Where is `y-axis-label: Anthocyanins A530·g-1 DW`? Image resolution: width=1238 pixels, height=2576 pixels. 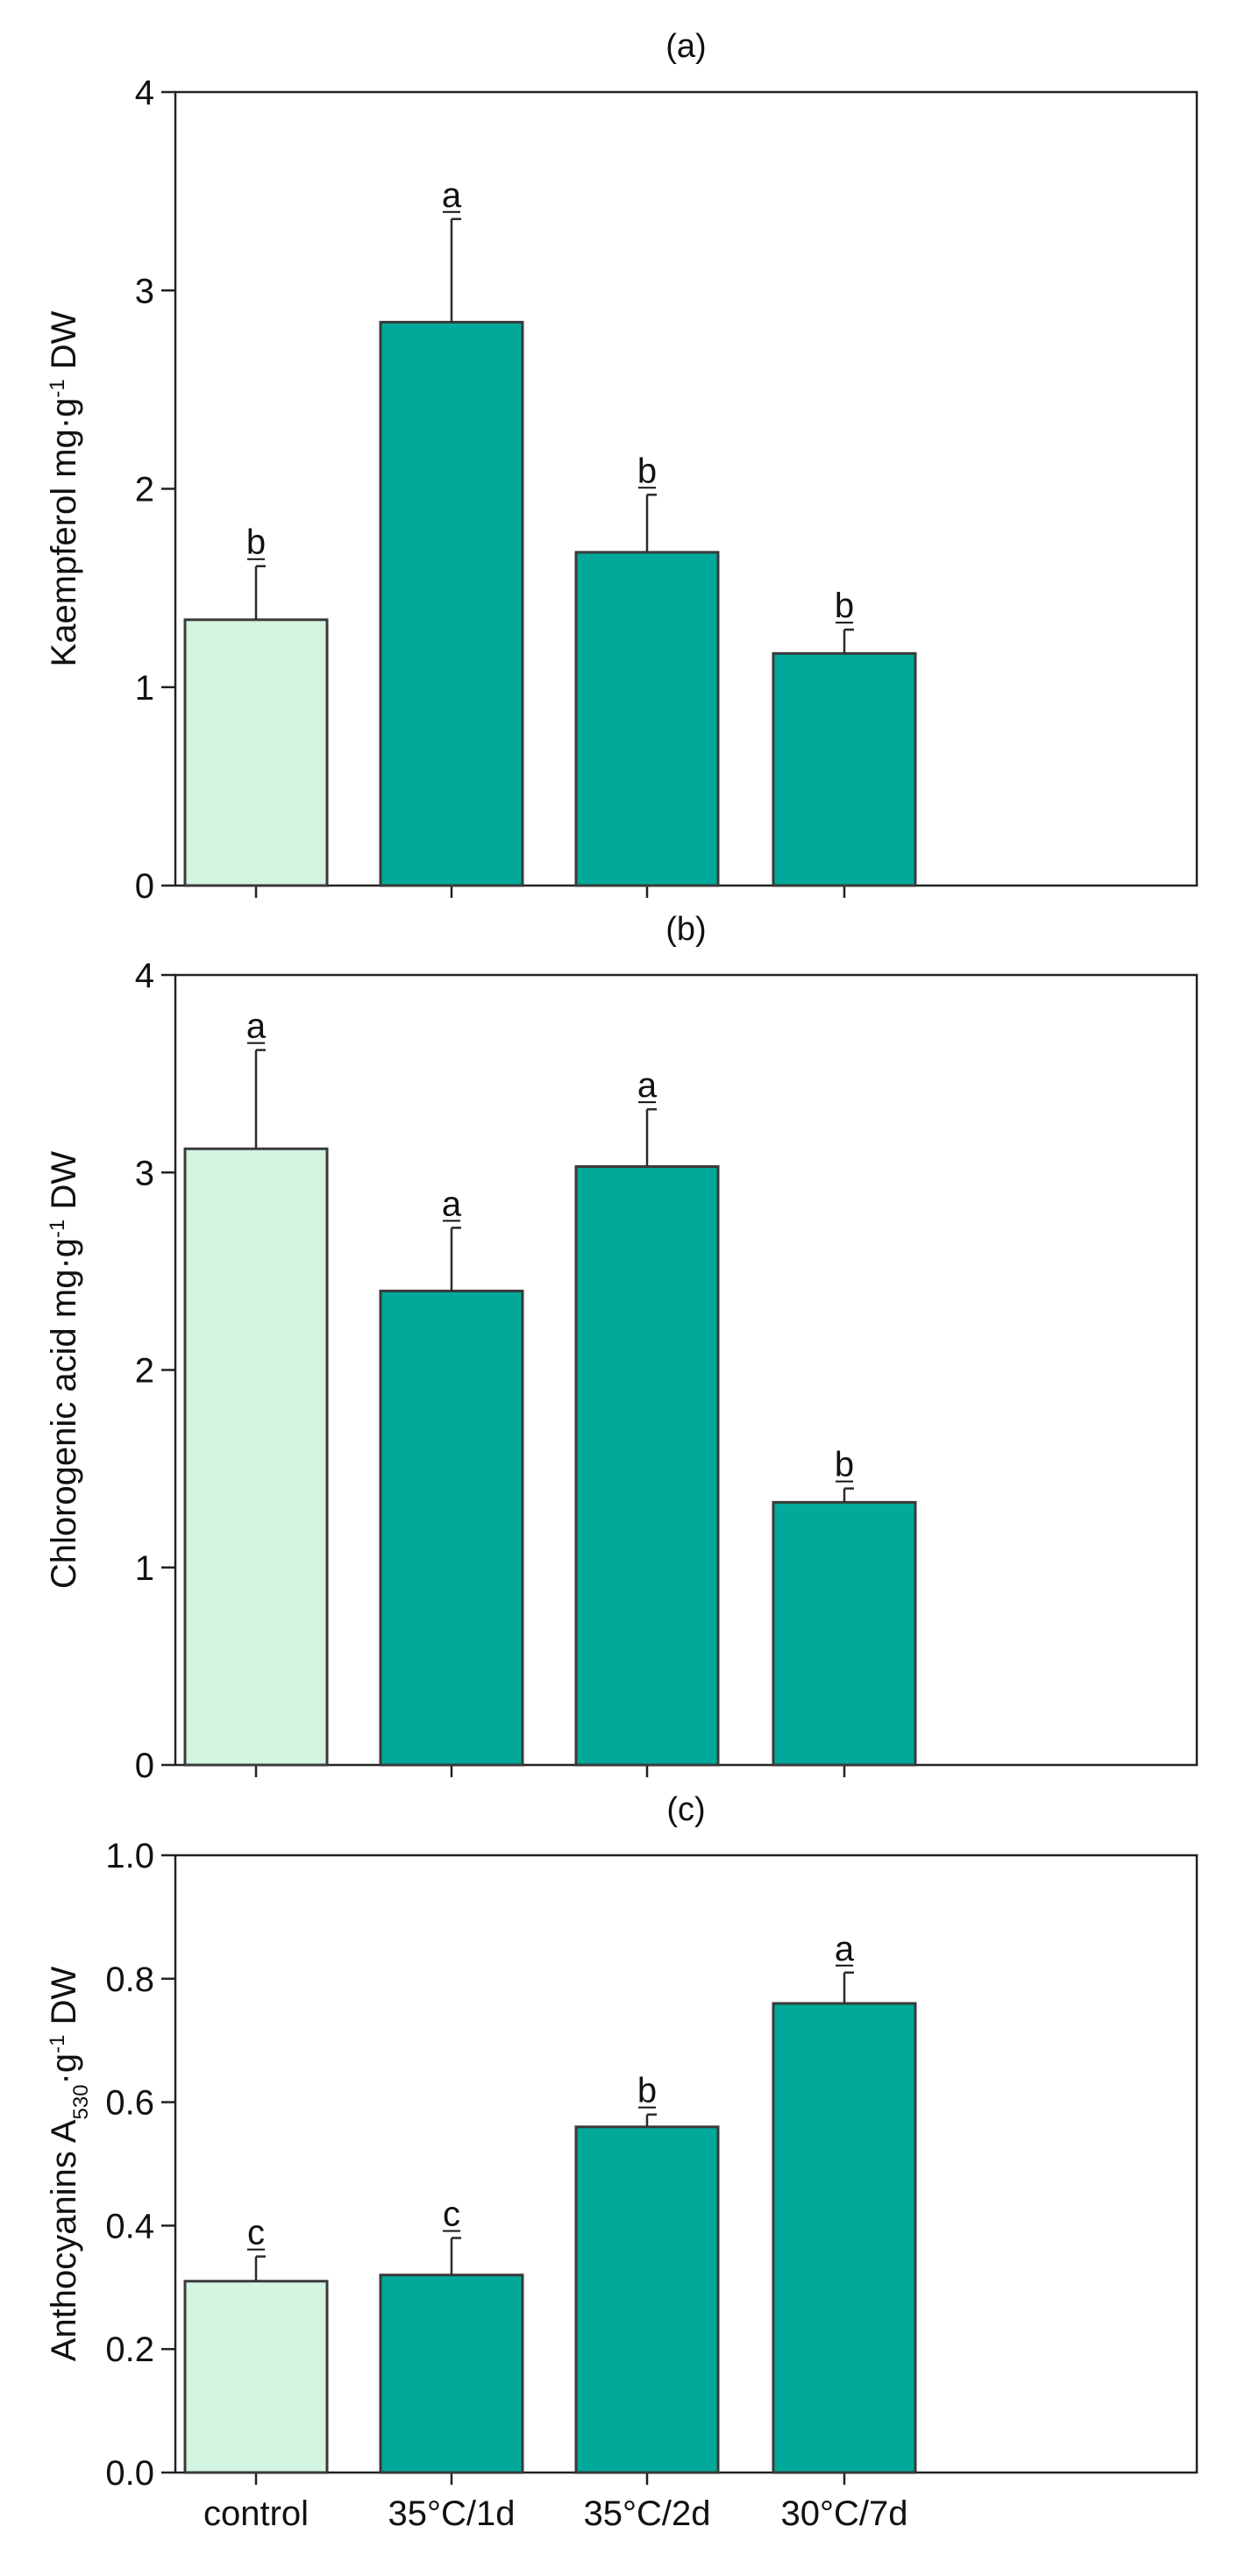 y-axis-label: Anthocyanins A530·g-1 DW is located at coordinates (69, 2164).